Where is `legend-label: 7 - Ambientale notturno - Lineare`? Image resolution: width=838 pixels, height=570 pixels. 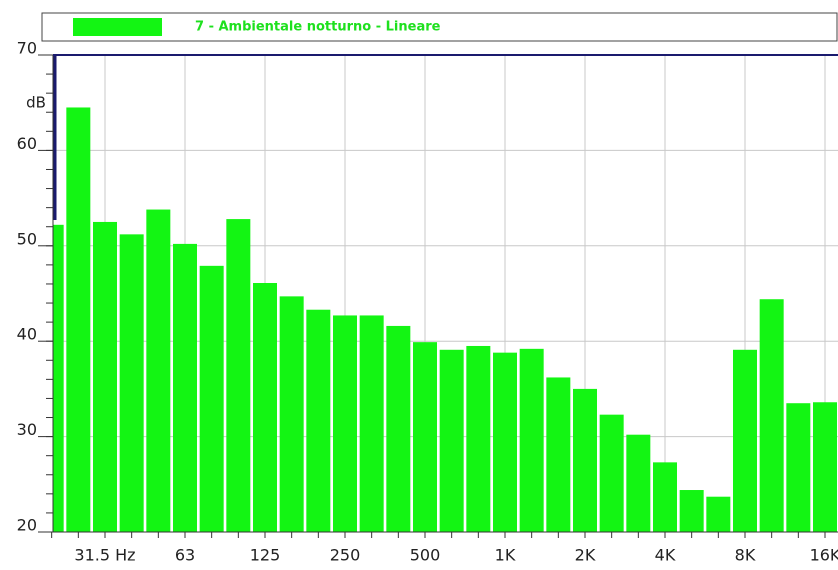
legend-label: 7 - Ambientale notturno - Lineare is located at coordinates (318, 27).